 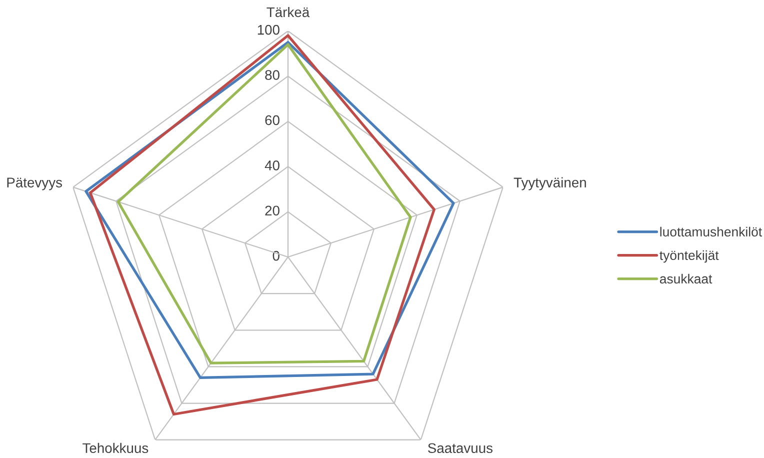 I want to click on y-tick-label: 20, so click(x=272, y=211).